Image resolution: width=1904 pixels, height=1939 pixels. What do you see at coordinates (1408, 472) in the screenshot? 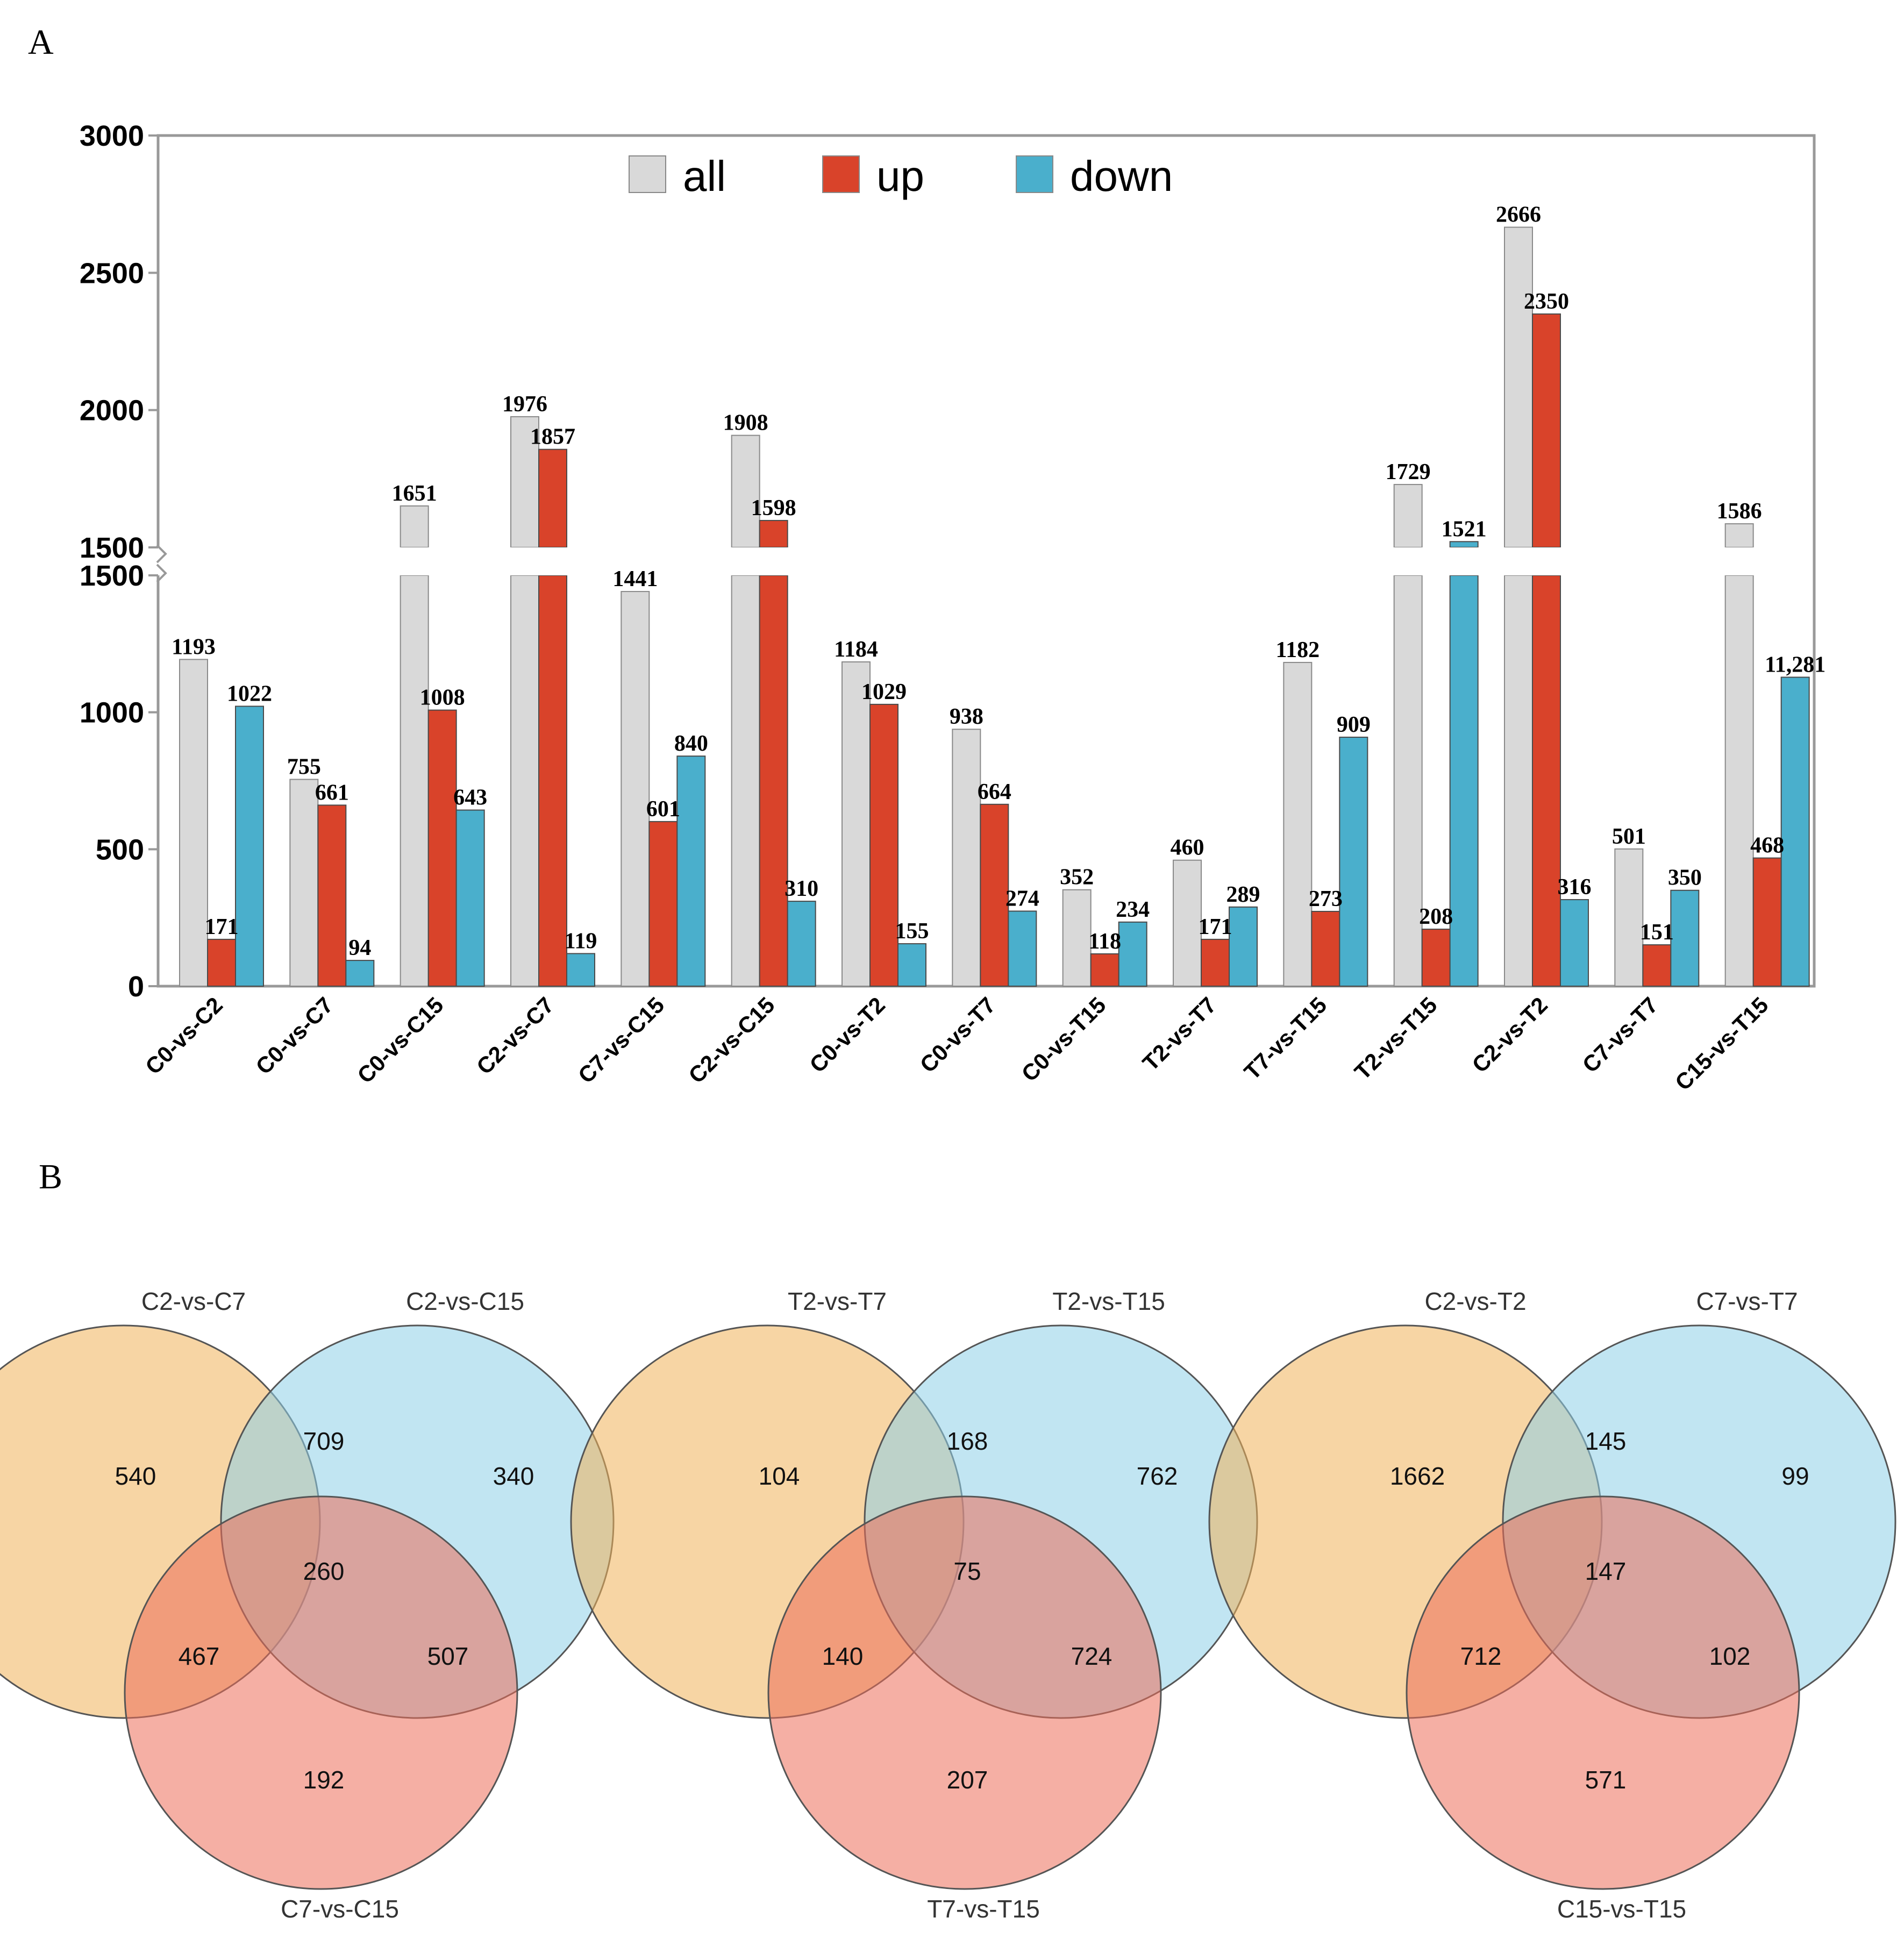
I see `bar-value-label: 1729` at bounding box center [1408, 472].